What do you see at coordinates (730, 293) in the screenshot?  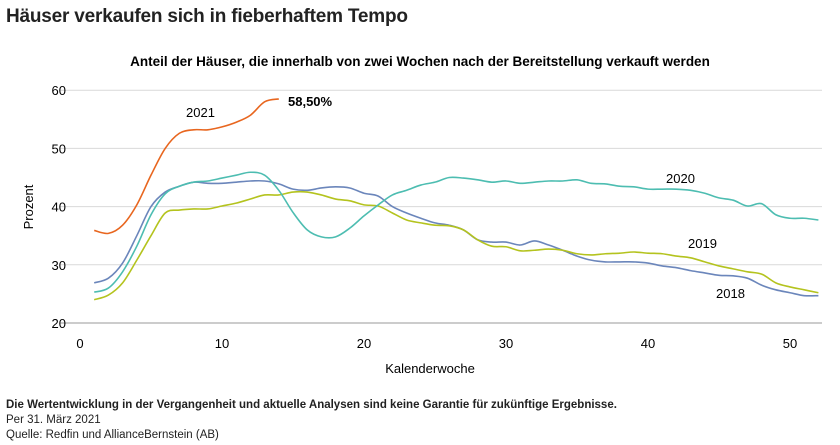 I see `series-label-2018: 2018` at bounding box center [730, 293].